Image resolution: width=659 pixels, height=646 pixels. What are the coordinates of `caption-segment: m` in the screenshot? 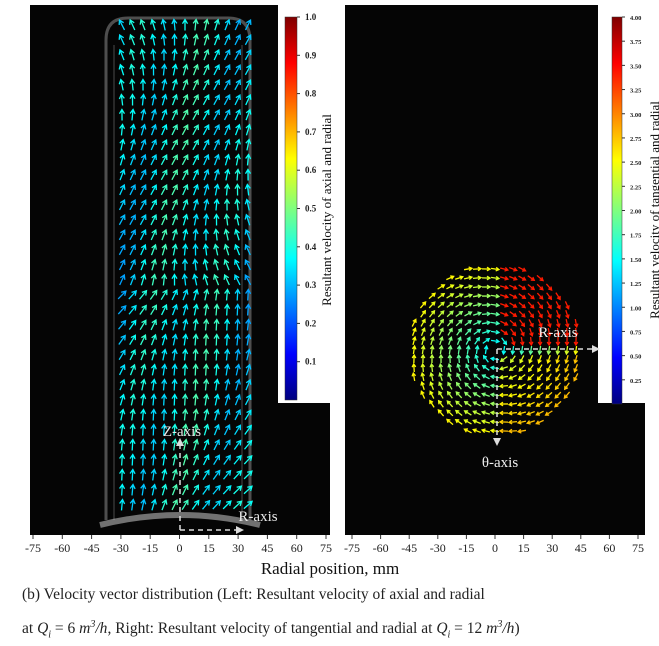 It's located at (492, 629).